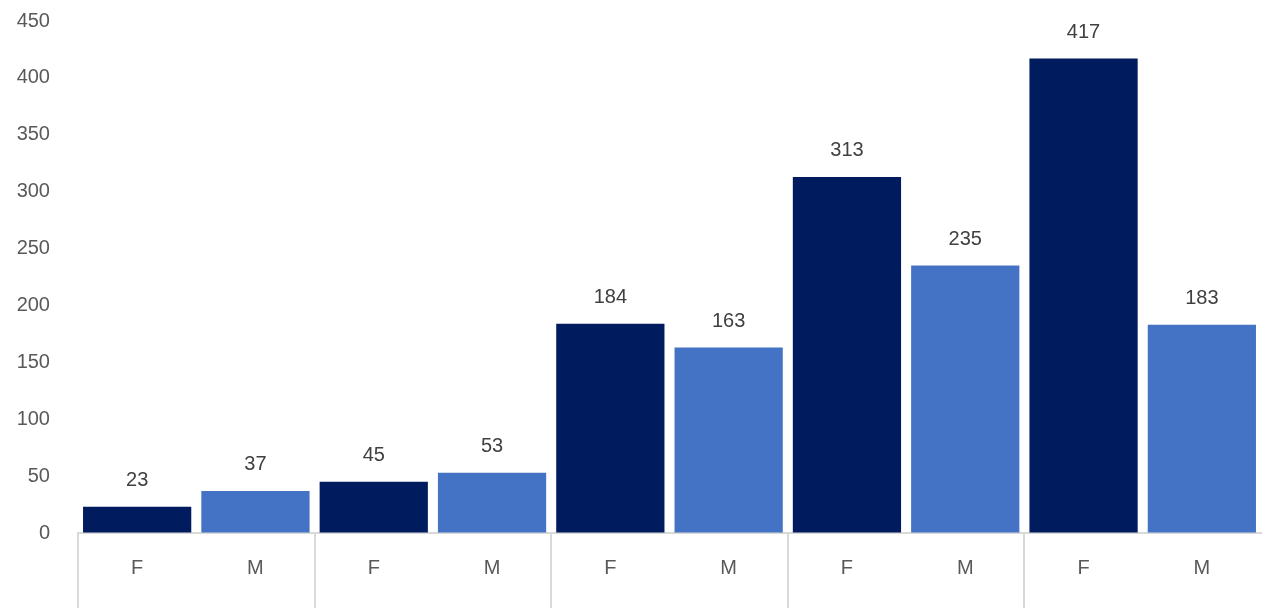 This screenshot has width=1266, height=608. Describe the element at coordinates (33, 417) in the screenshot. I see `y-tick-label: 100` at that location.